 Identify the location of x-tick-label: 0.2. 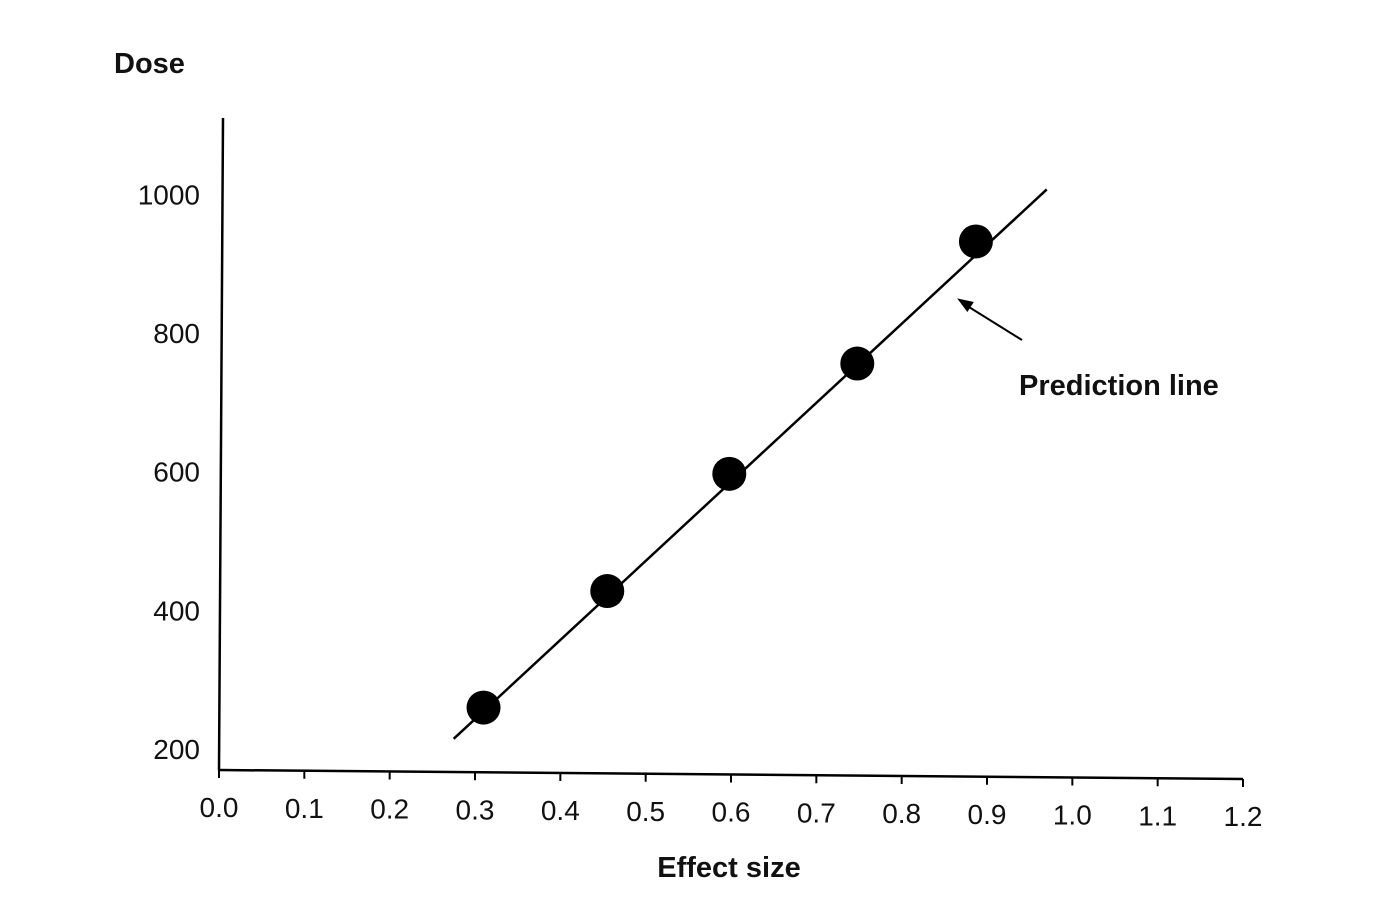
(389, 809).